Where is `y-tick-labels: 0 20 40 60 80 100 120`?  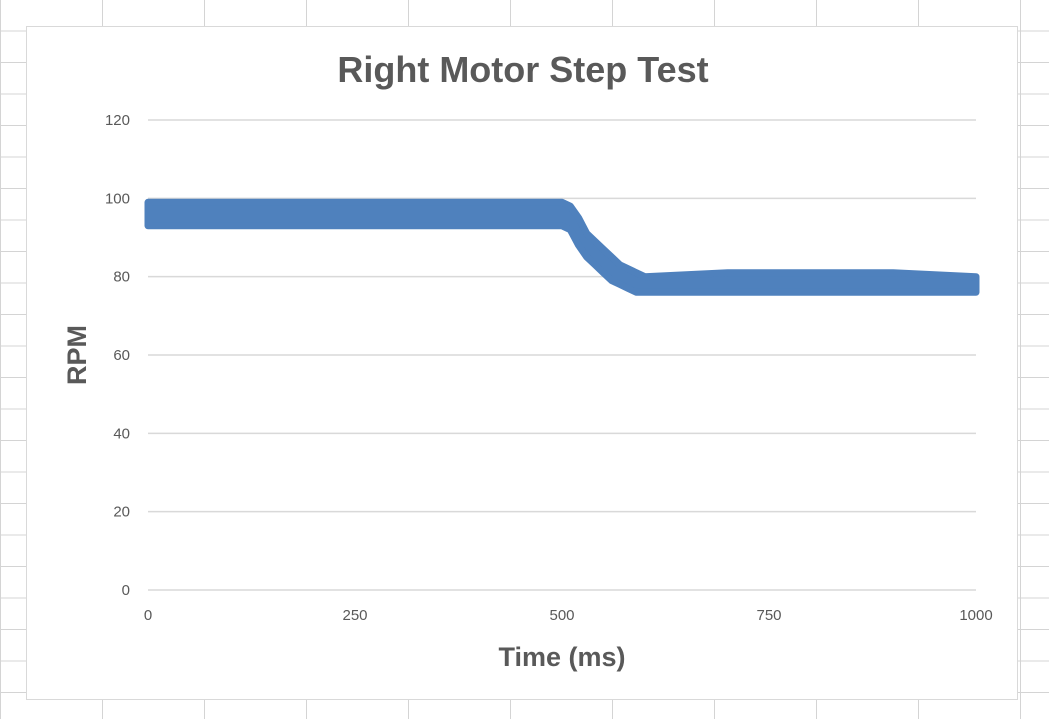
y-tick-labels: 0 20 40 60 80 100 120 is located at coordinates (117, 355).